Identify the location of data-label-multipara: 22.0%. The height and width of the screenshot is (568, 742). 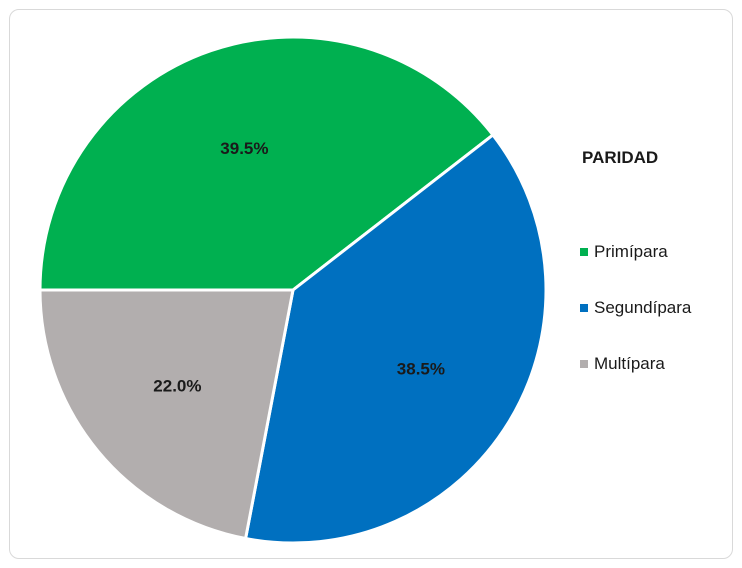
(177, 386).